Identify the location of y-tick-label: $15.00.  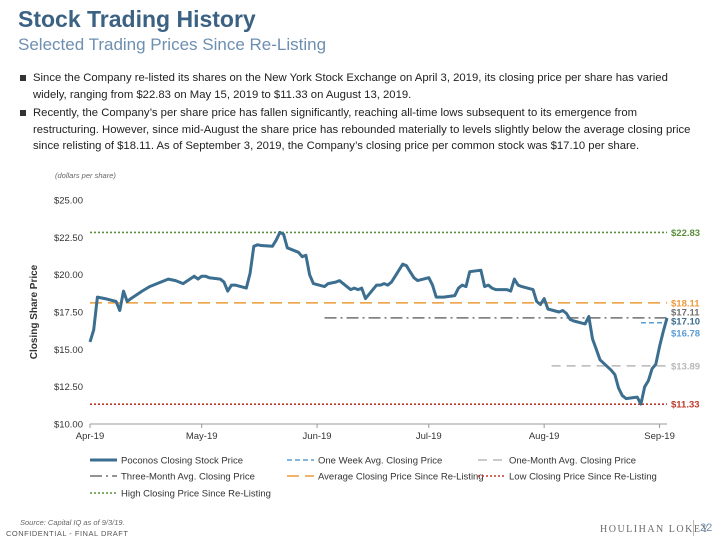
(68, 350).